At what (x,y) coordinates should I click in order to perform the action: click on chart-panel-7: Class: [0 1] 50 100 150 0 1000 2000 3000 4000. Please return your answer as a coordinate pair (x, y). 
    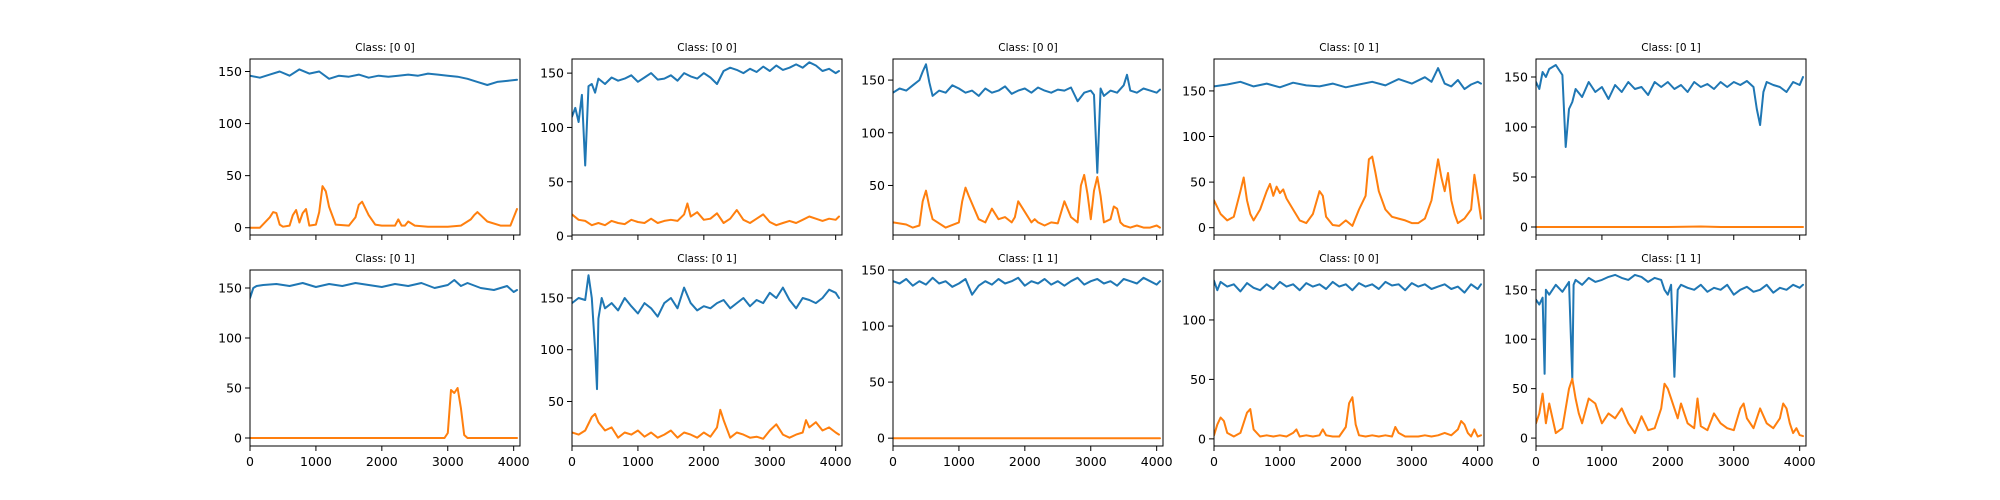
    Looking at the image, I should click on (695, 361).